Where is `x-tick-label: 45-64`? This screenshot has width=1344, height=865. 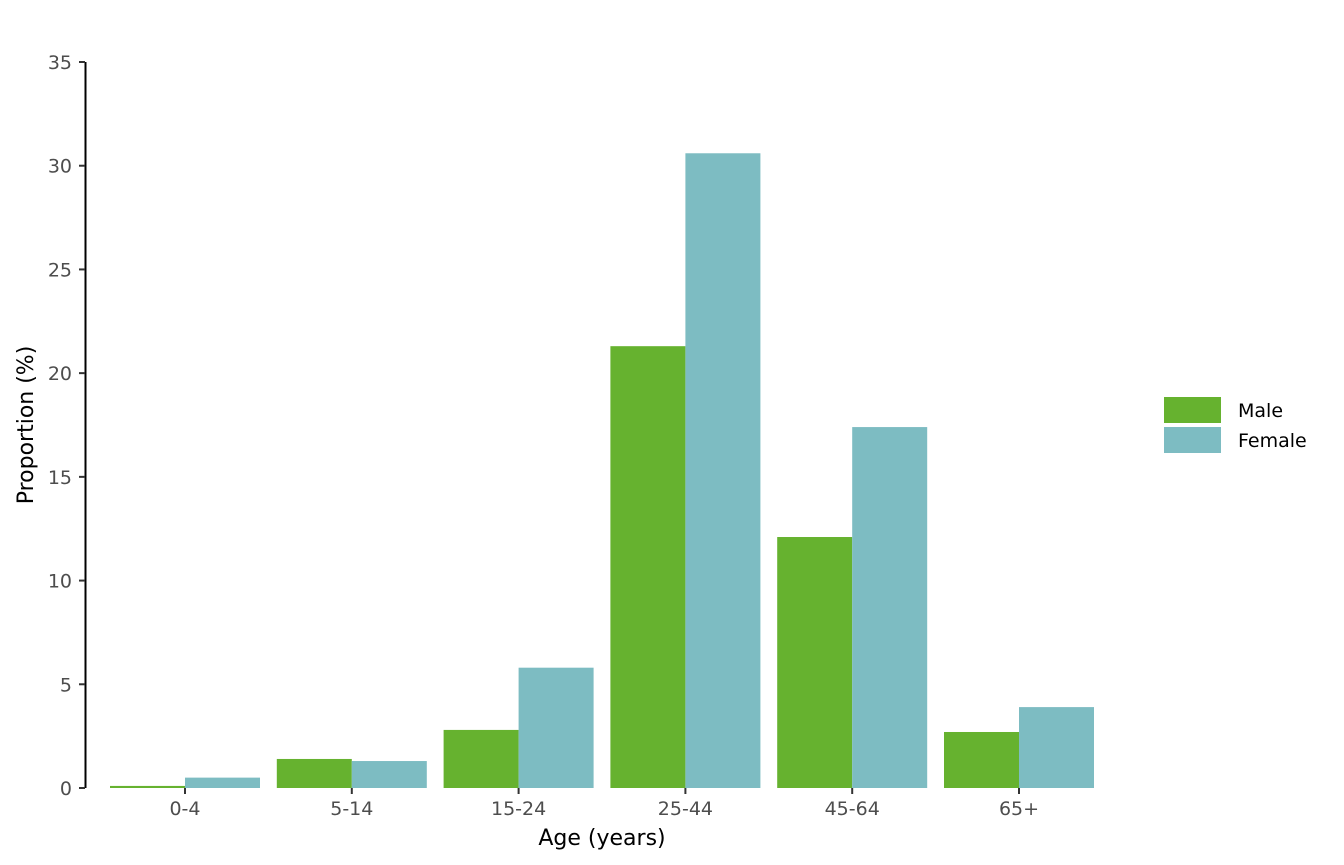
x-tick-label: 45-64 is located at coordinates (852, 809).